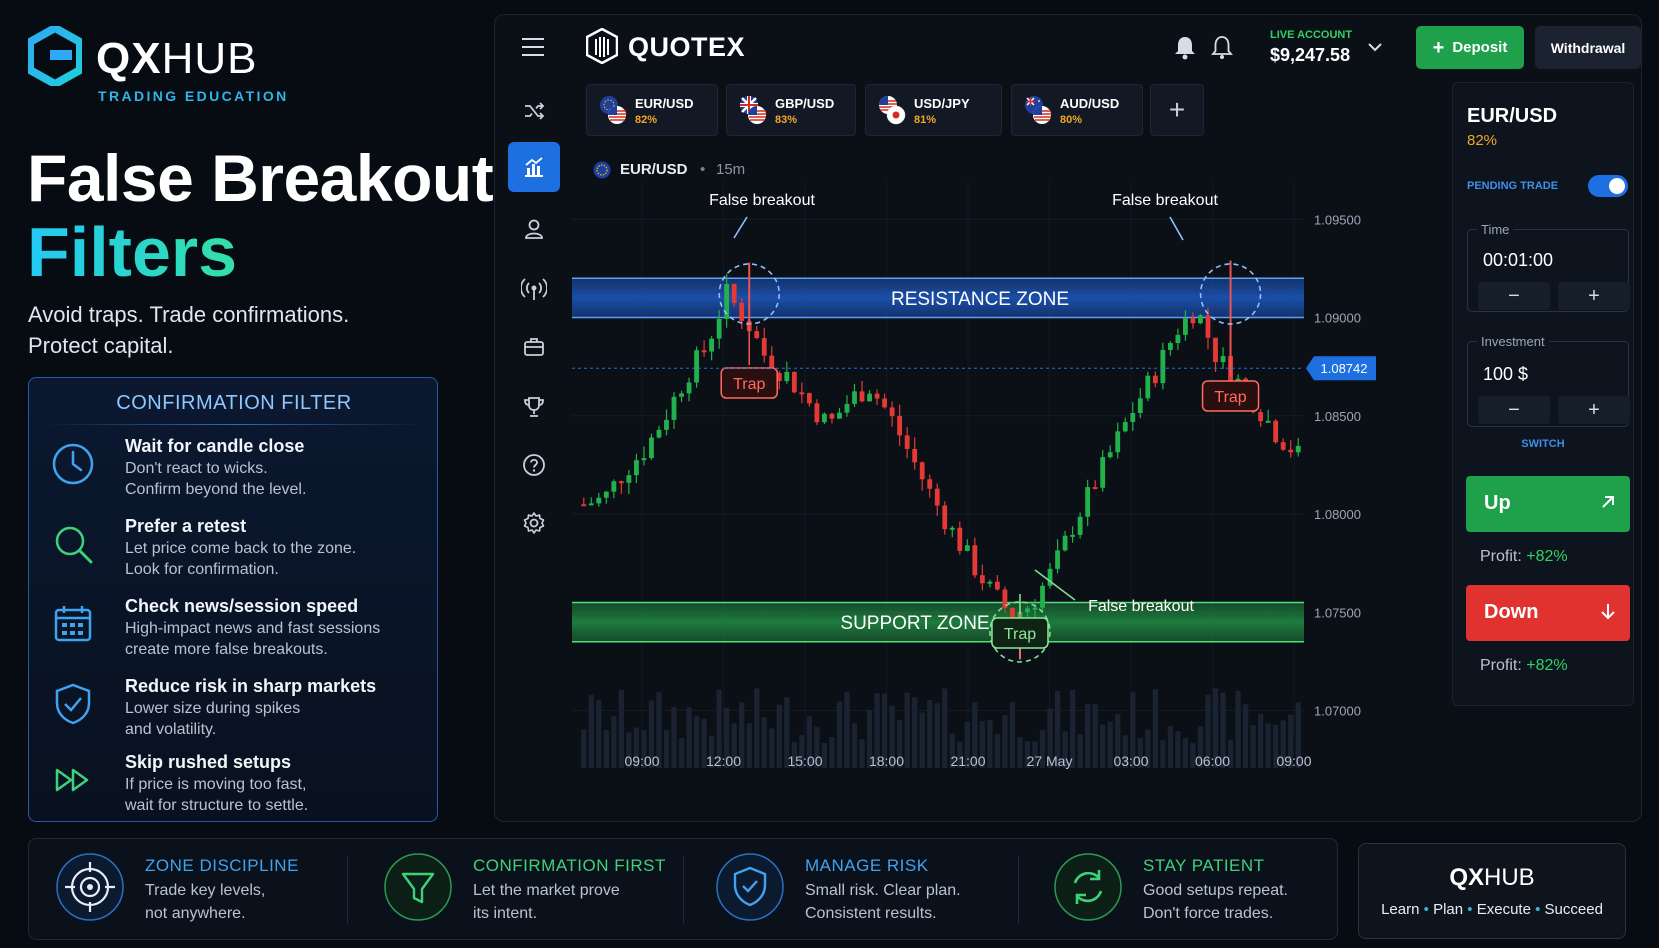 The width and height of the screenshot is (1659, 948). Describe the element at coordinates (652, 110) in the screenshot. I see `asset-tab: EUR/USD 82%` at that location.